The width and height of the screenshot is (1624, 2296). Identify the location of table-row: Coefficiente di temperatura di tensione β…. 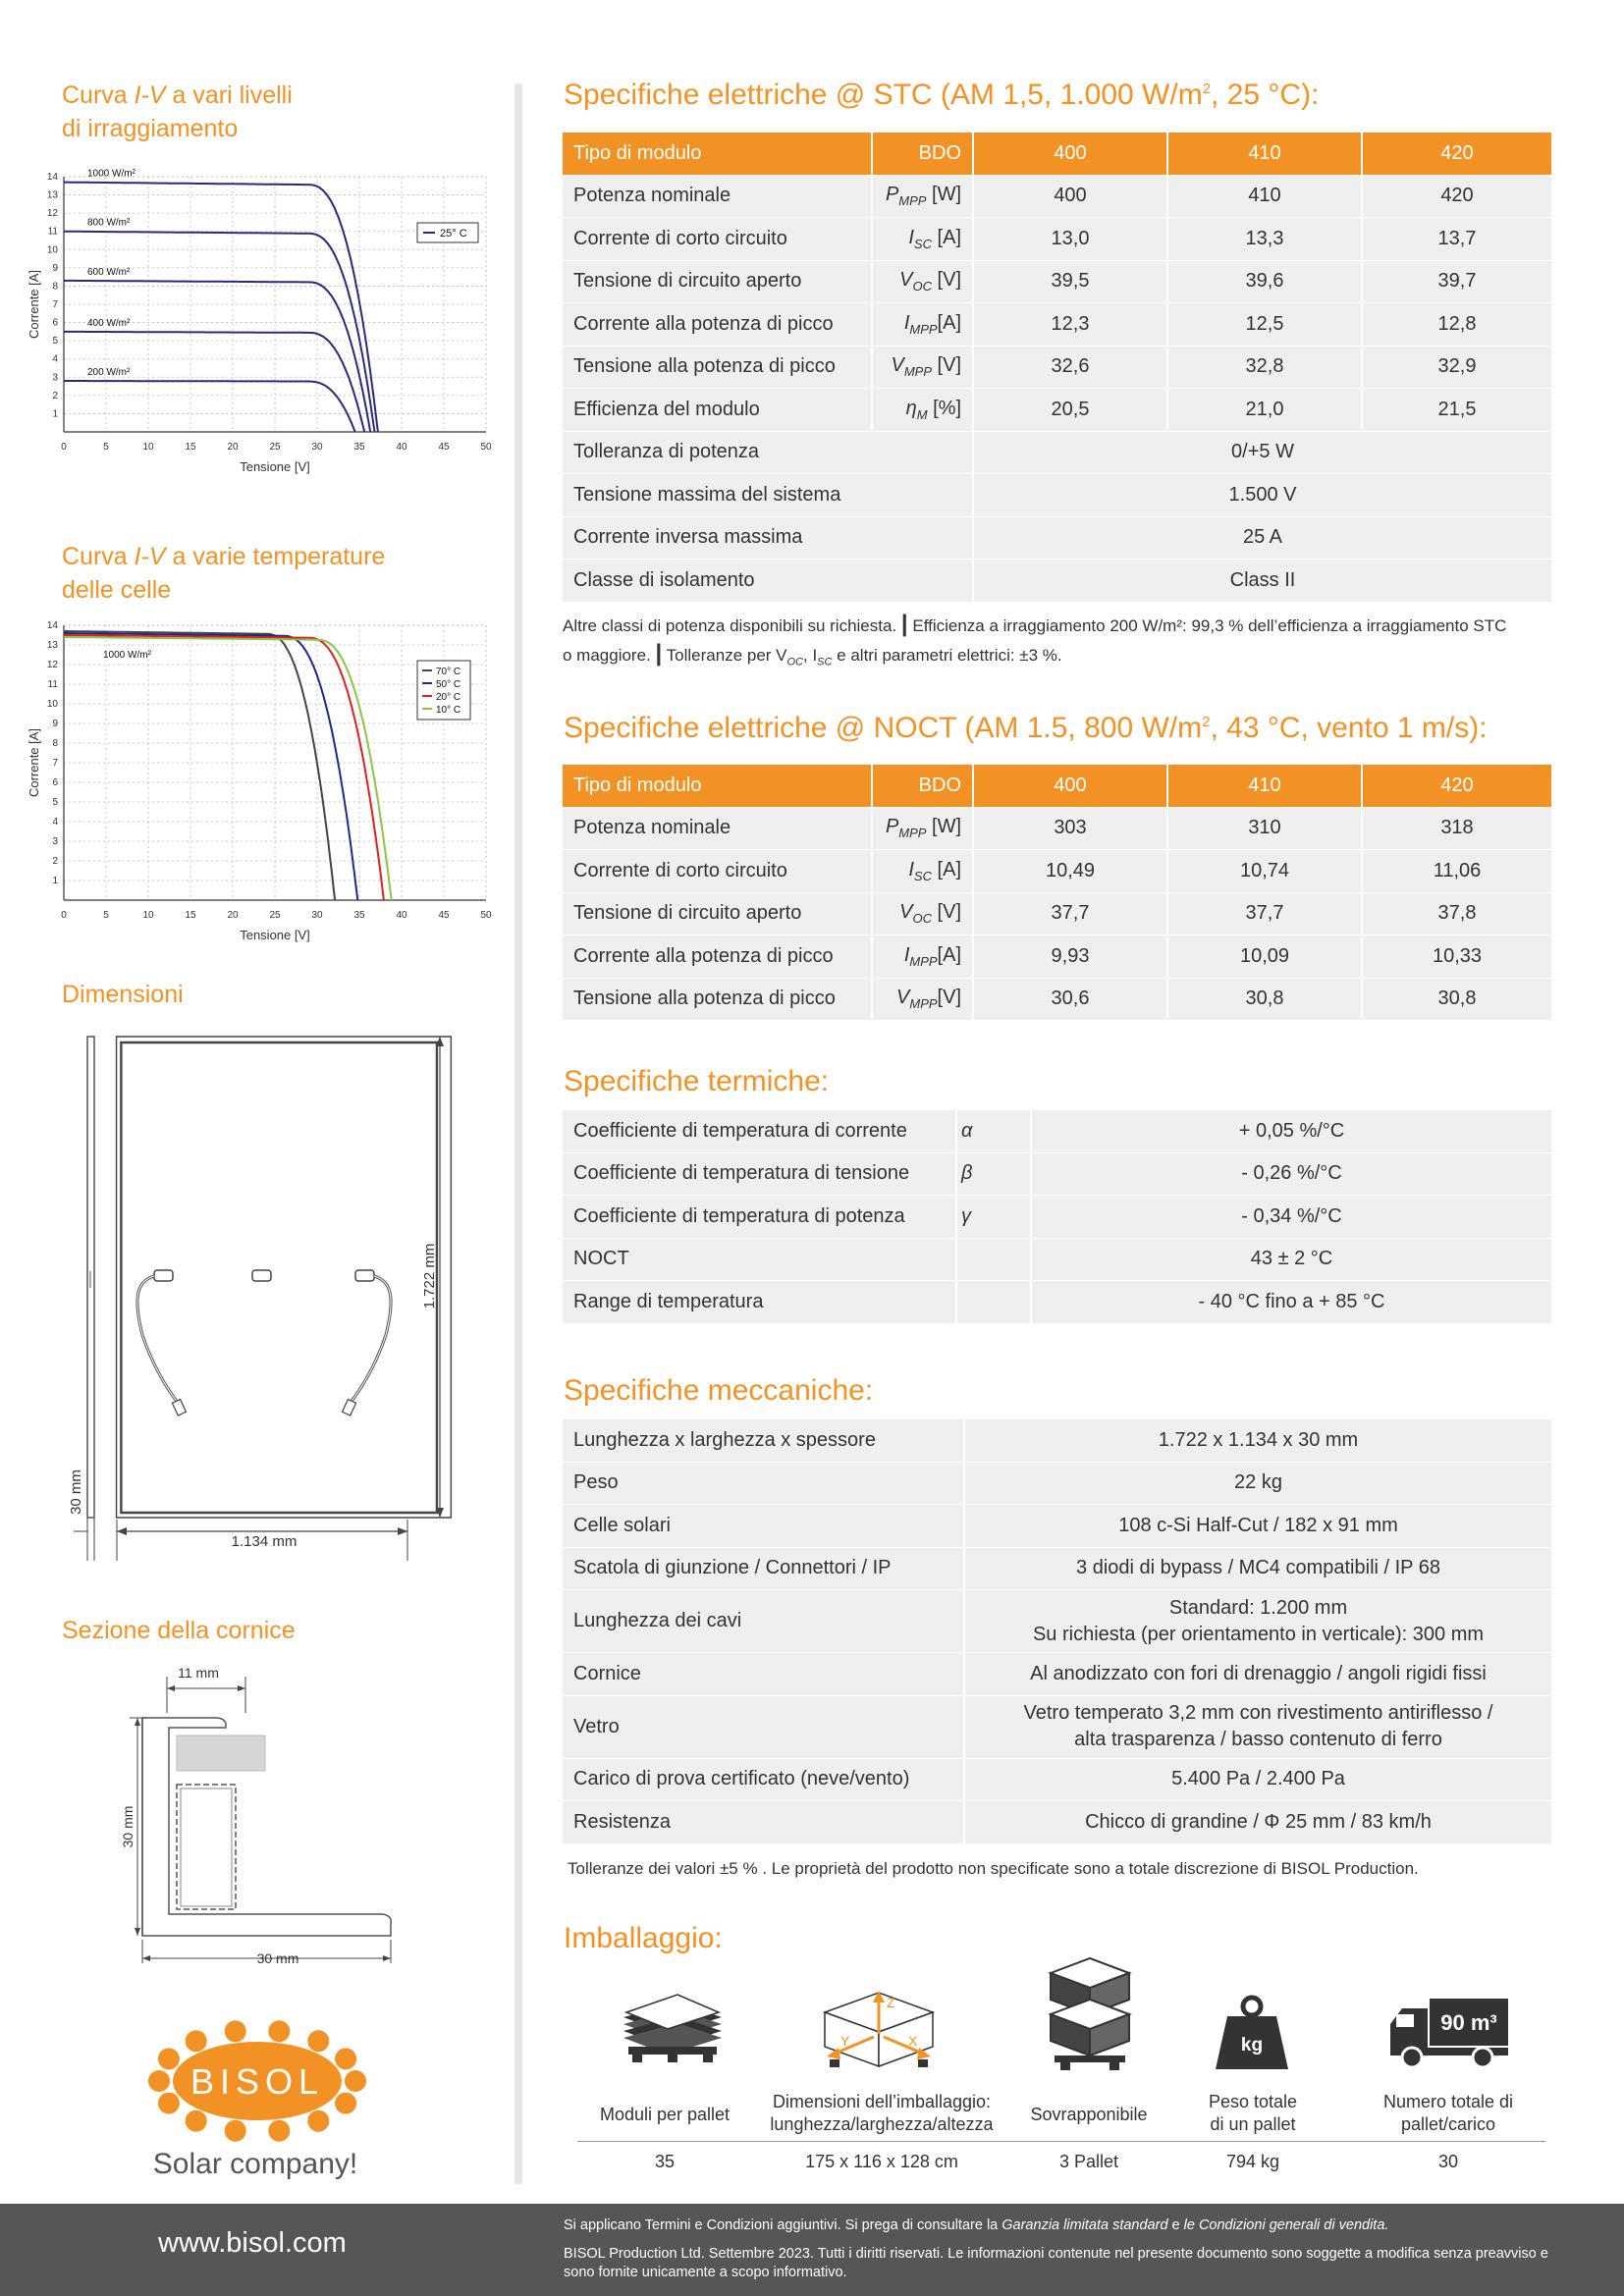
(1057, 1174).